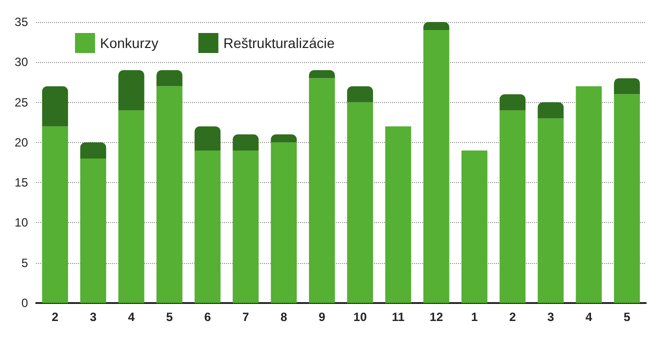 Image resolution: width=660 pixels, height=341 pixels. Describe the element at coordinates (284, 317) in the screenshot. I see `x-tick-label: 8` at that location.